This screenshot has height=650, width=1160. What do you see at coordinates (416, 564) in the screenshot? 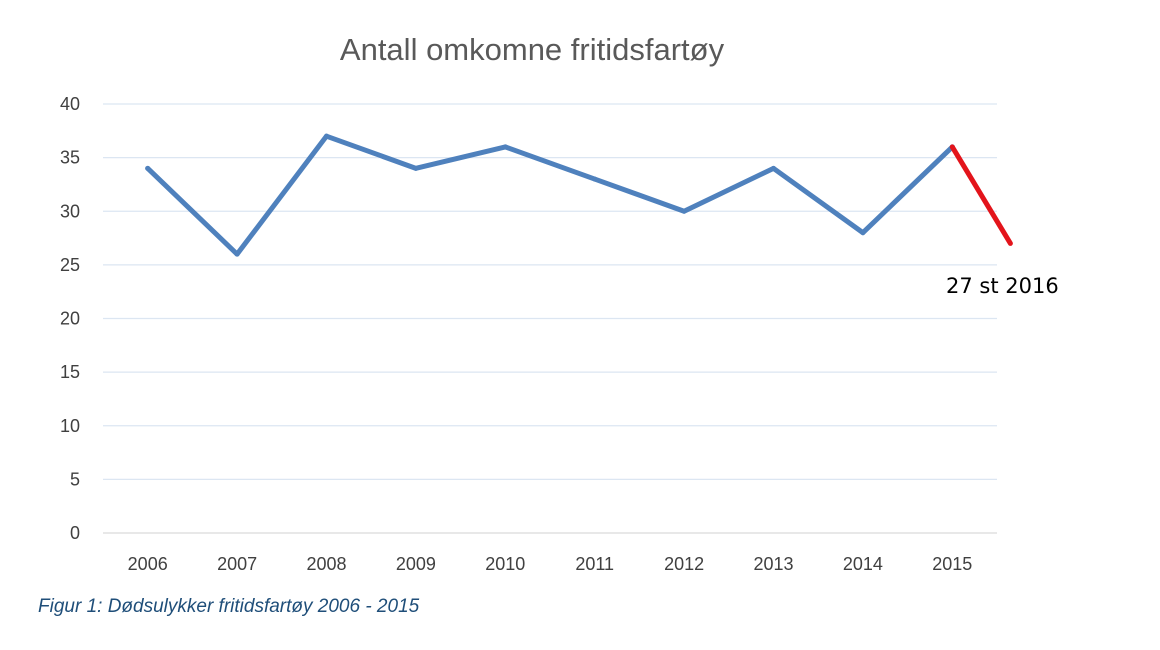
I see `x-tick-label: 2009` at bounding box center [416, 564].